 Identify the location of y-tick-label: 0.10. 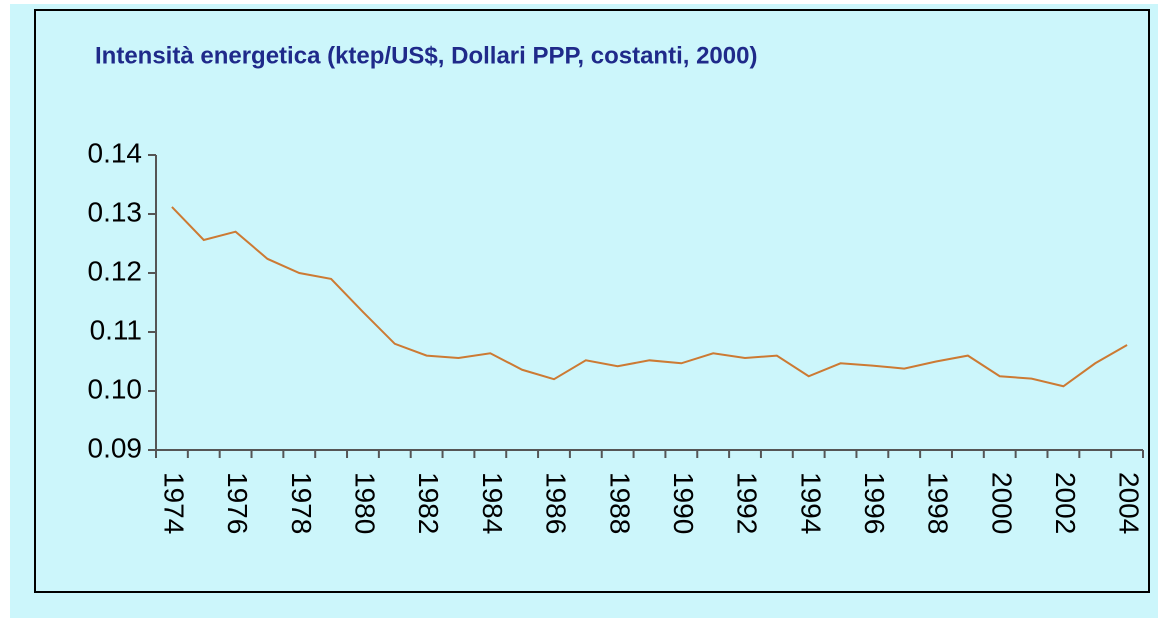
(115, 388).